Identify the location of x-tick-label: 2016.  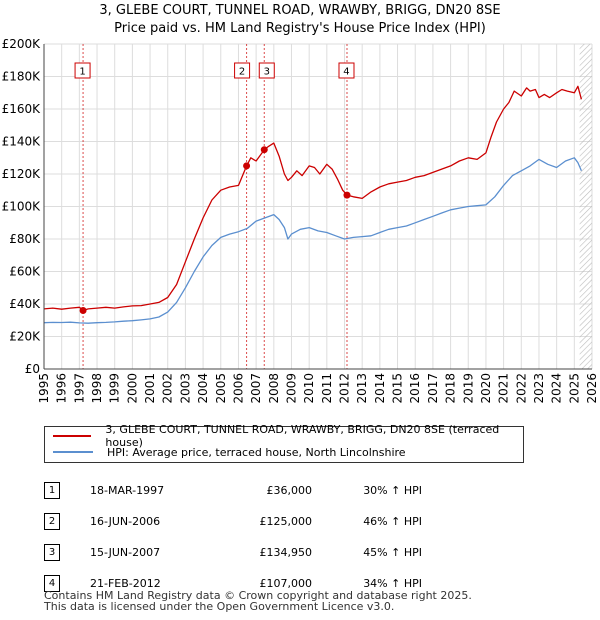
(415, 388).